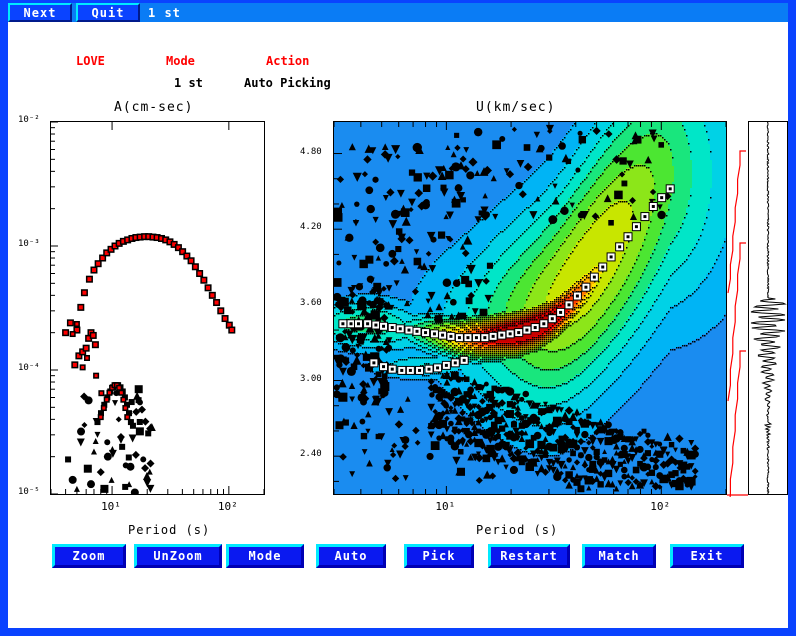 This screenshot has width=796, height=636. Describe the element at coordinates (178, 556) in the screenshot. I see `unzoom-button: UnZoom` at that location.